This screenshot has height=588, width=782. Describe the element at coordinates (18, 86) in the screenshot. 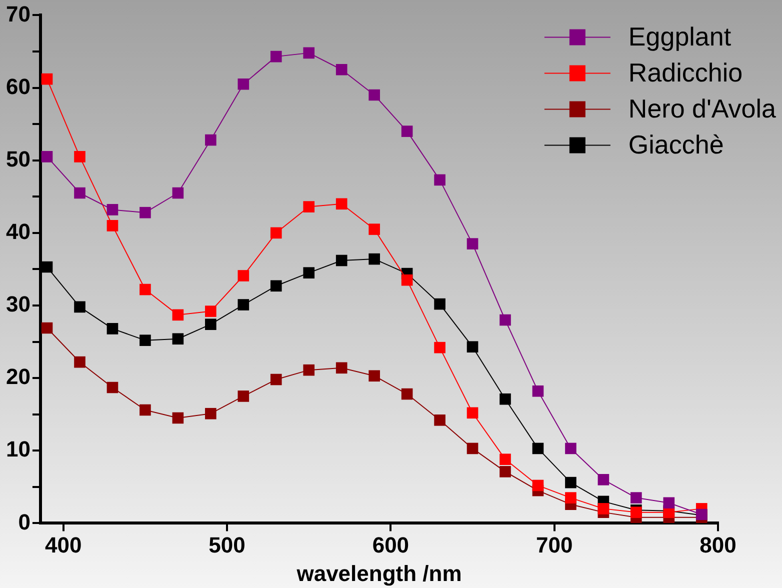

I see `y-tick-label: 60` at that location.